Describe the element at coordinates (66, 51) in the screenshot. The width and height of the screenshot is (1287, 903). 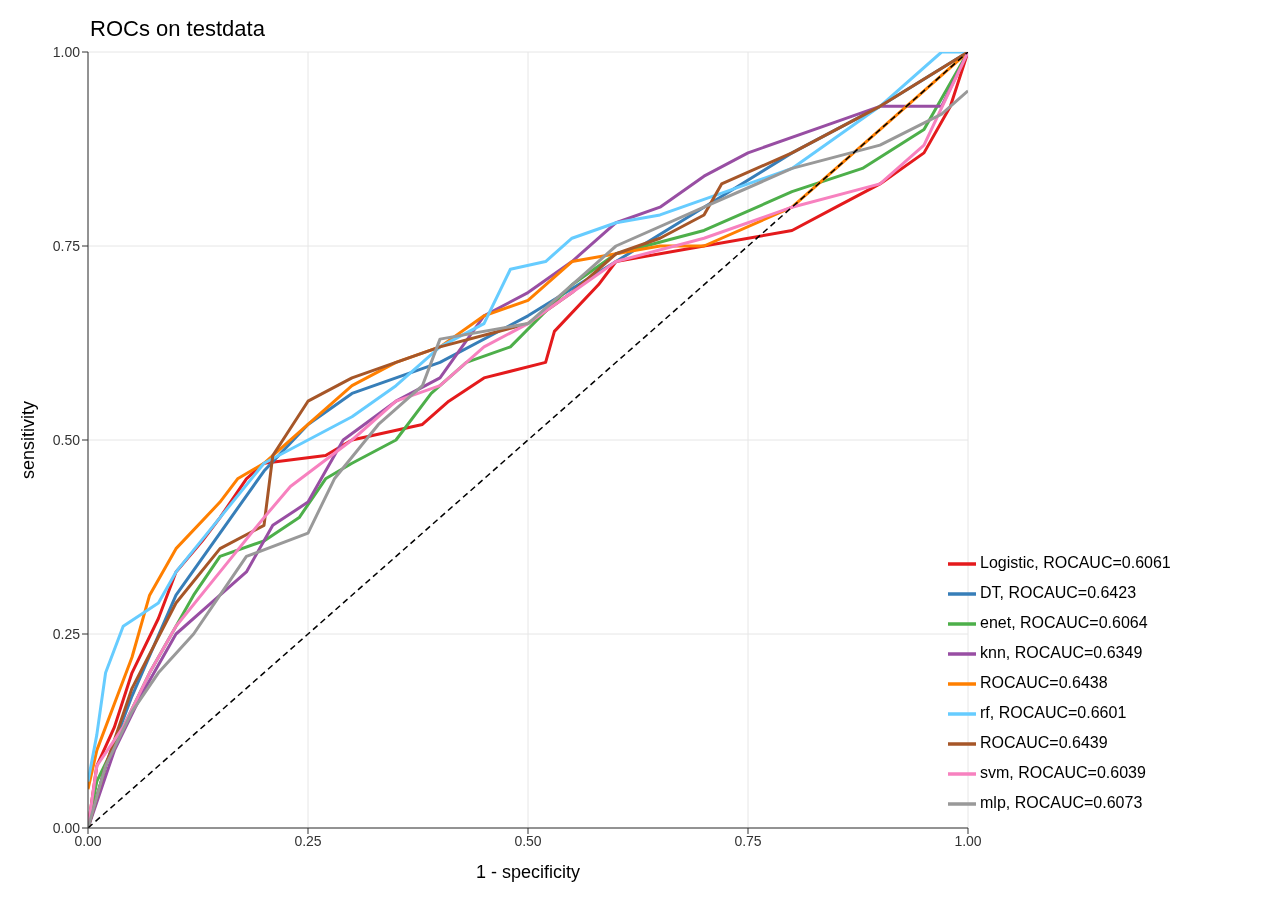
I see `y-tick-label: 1.00` at that location.